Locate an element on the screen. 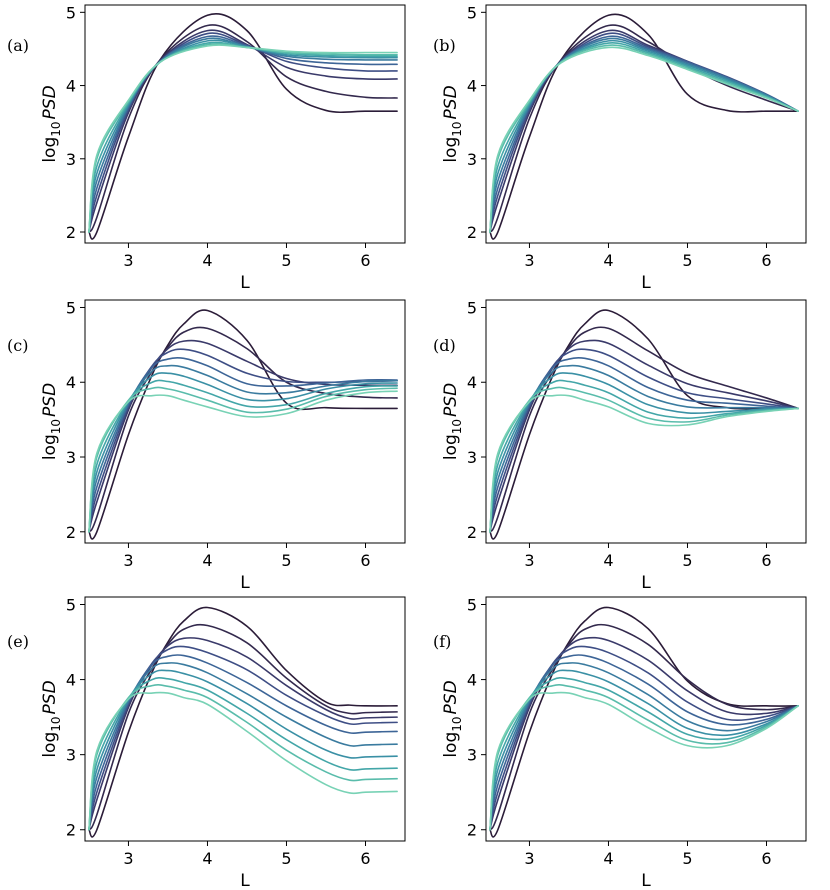 The height and width of the screenshot is (890, 830). panel-label: (c) is located at coordinates (17, 345).